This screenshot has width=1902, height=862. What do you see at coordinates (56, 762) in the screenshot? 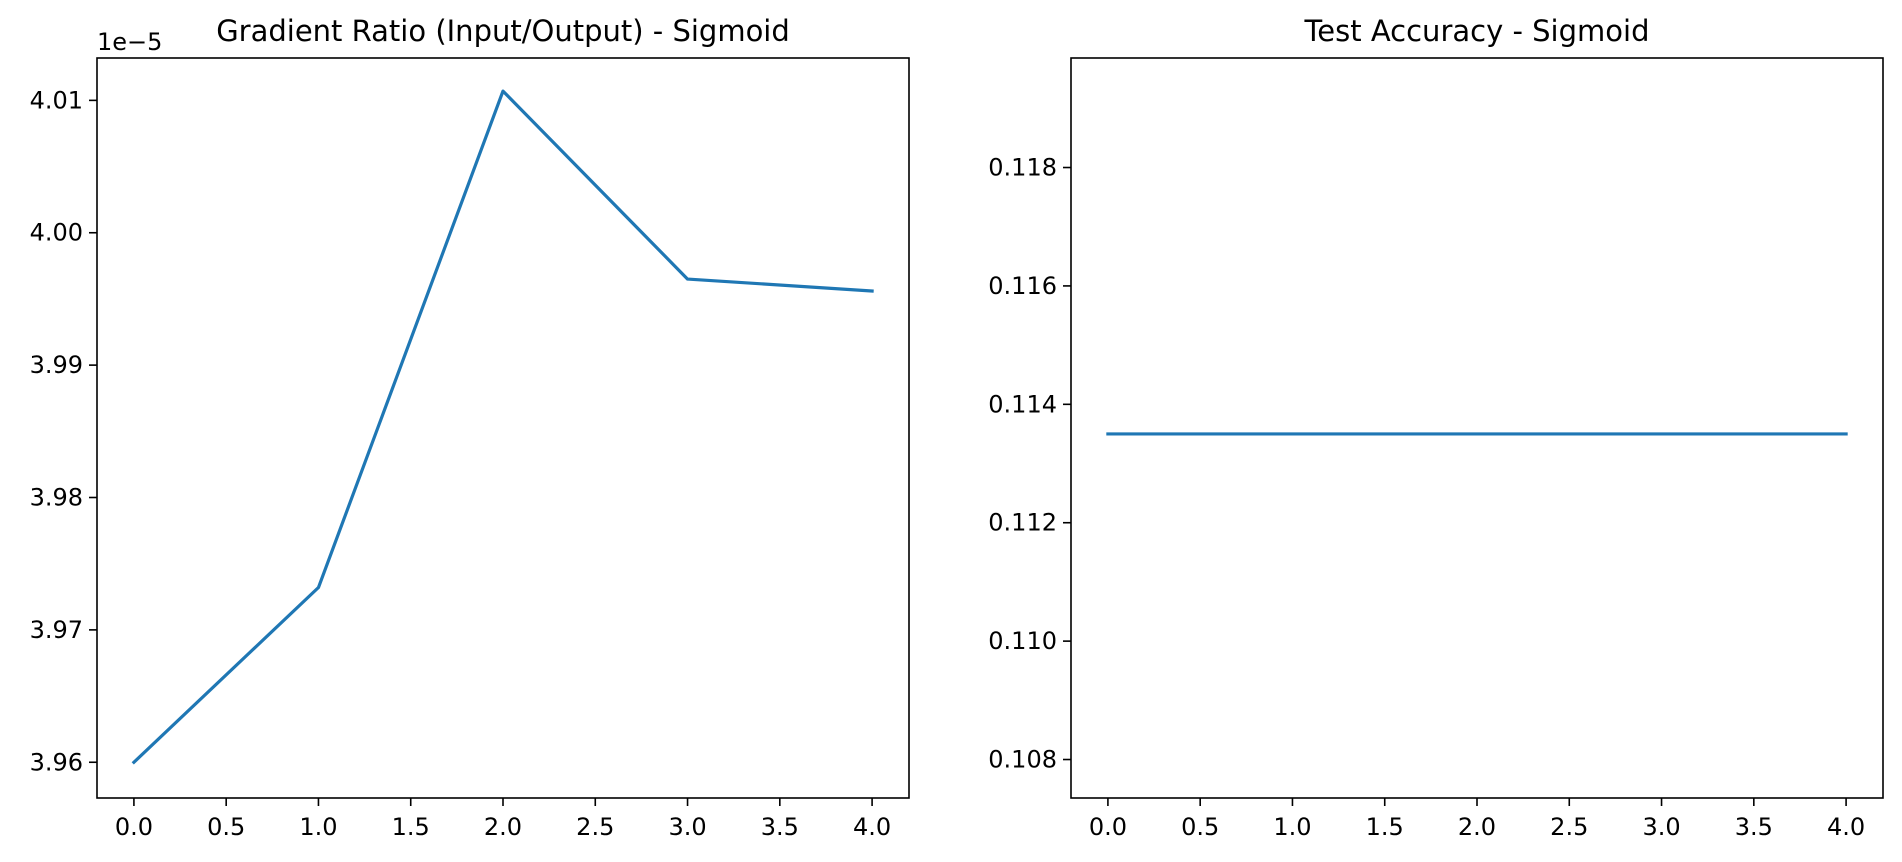
I see `y-tick-label: 3.96` at bounding box center [56, 762].